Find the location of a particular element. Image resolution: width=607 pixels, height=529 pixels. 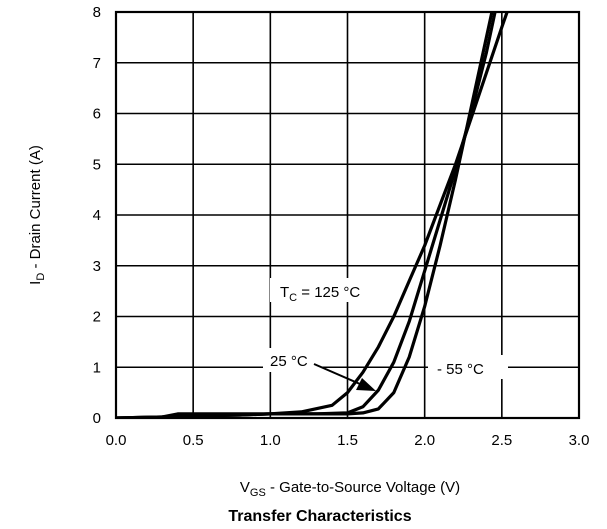

y-tick-label: 5 is located at coordinates (97, 164).